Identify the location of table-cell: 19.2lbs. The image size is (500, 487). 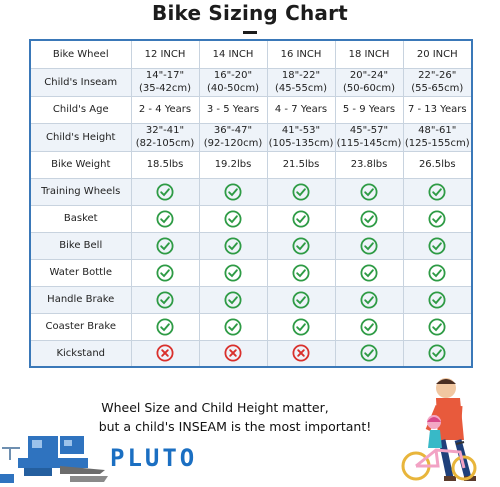
(233, 164).